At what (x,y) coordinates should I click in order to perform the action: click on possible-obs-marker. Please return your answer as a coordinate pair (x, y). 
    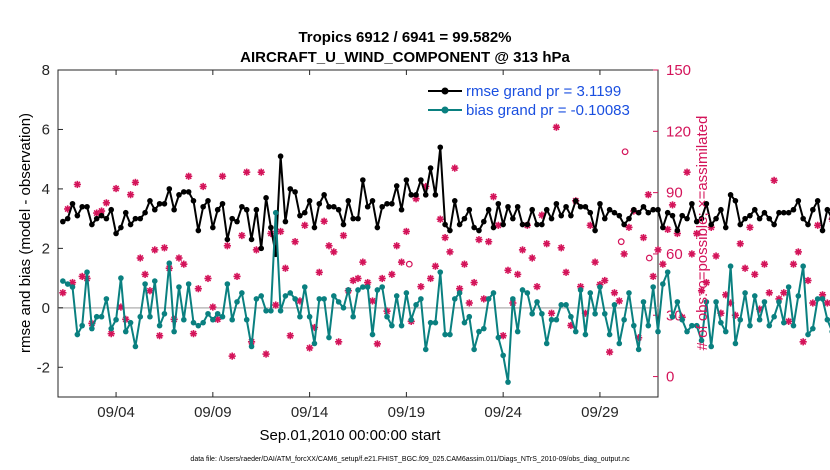
    Looking at the image, I should click on (625, 152).